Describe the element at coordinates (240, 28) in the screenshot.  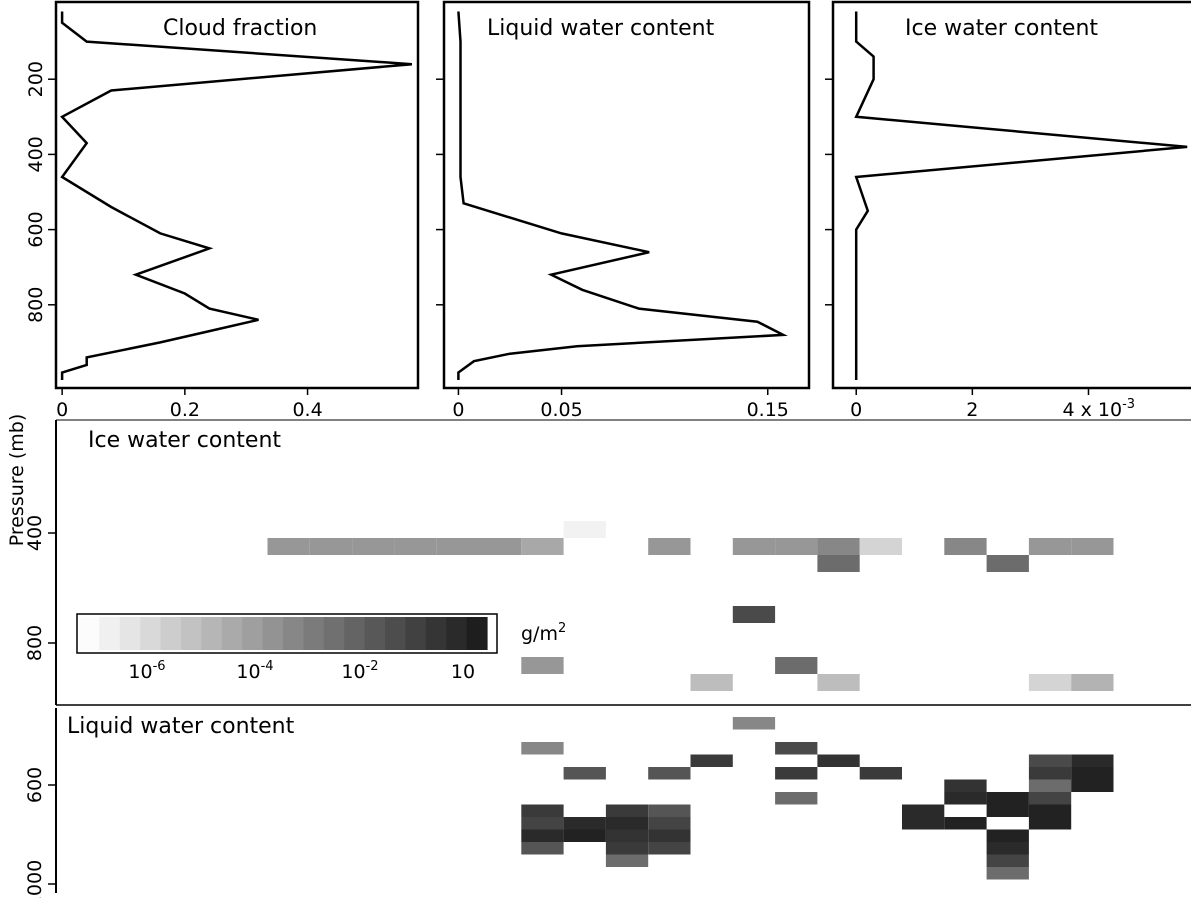
I see `cloud-fraction-title: Cloud fraction` at that location.